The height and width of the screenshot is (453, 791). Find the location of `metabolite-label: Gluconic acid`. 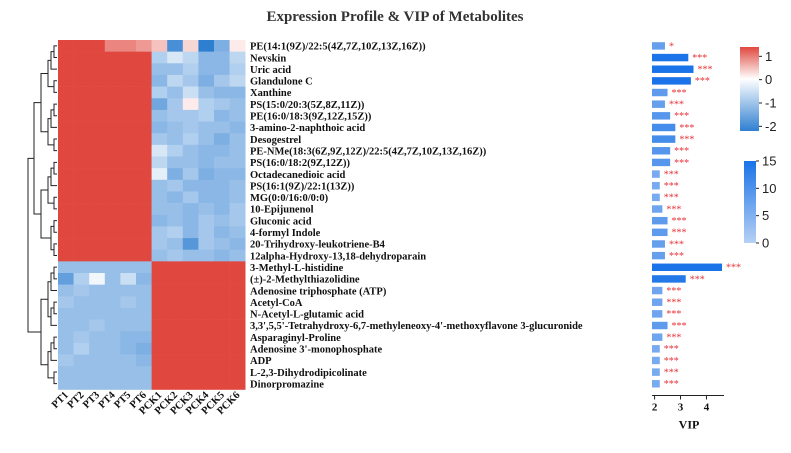

metabolite-label: Gluconic acid is located at coordinates (281, 221).